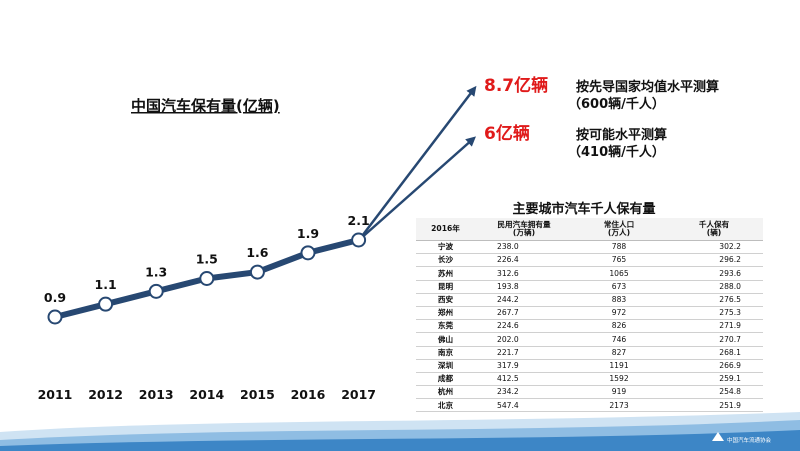 Image resolution: width=800 pixels, height=451 pixels. Describe the element at coordinates (207, 259) in the screenshot. I see `value-label-2014: 1.5` at that location.